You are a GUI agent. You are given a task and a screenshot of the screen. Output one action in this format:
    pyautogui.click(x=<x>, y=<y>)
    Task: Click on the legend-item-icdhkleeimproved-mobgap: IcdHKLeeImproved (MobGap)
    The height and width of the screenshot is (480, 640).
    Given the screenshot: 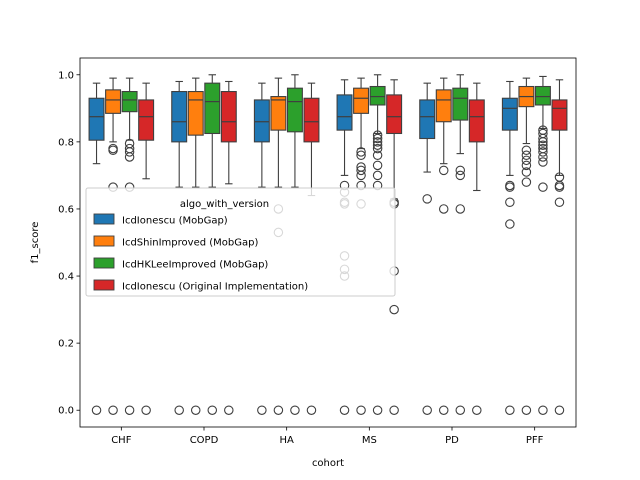 What is the action you would take?
    pyautogui.click(x=180, y=264)
    